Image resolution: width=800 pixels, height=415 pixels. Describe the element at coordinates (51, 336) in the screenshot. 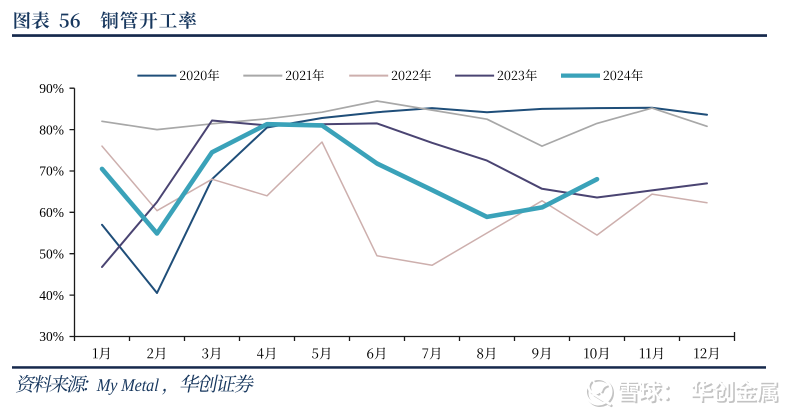

I see `svg-text: 30%` at that location.